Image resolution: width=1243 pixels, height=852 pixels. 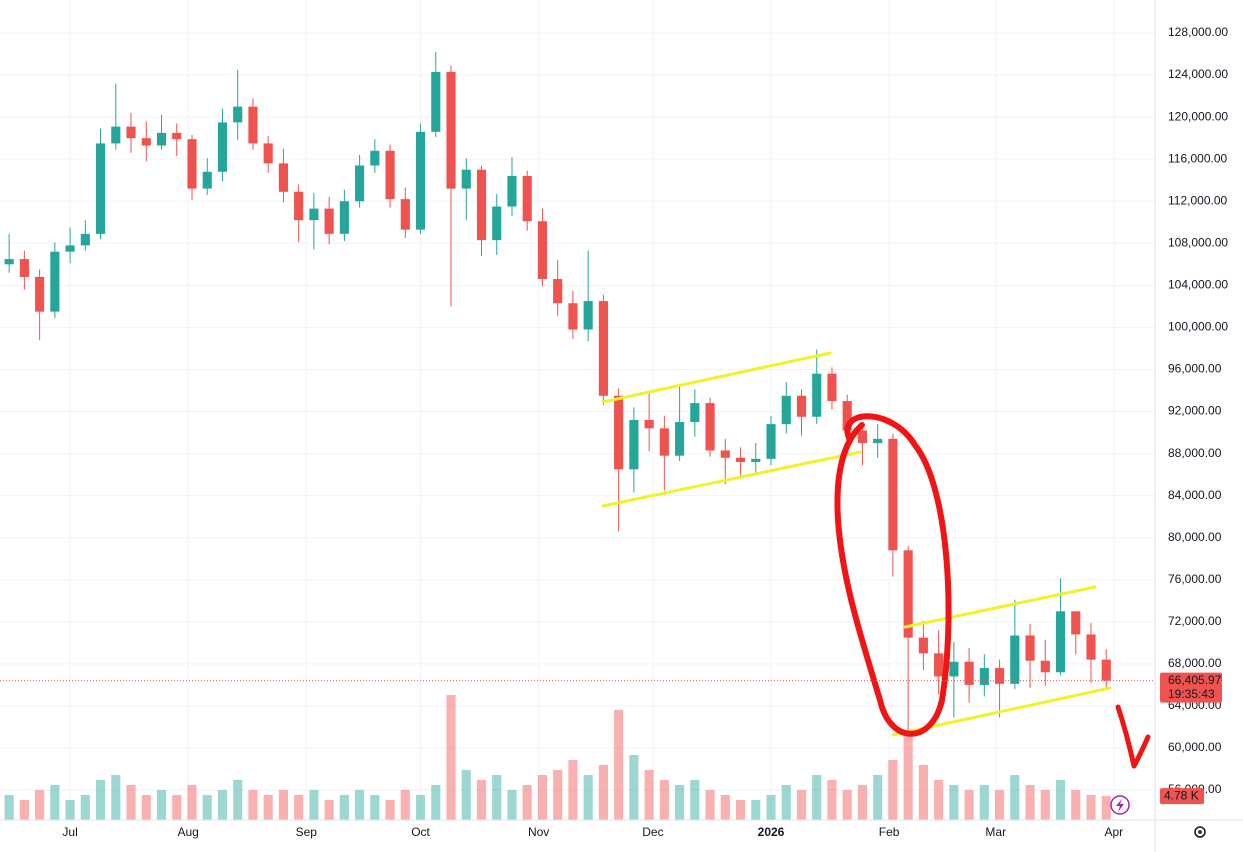 What do you see at coordinates (893, 575) in the screenshot?
I see `highlight-loop` at bounding box center [893, 575].